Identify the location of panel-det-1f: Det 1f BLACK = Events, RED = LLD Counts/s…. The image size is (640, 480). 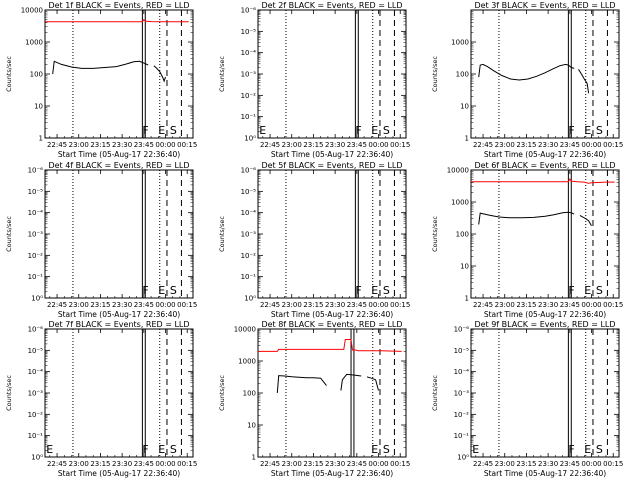
(101, 80).